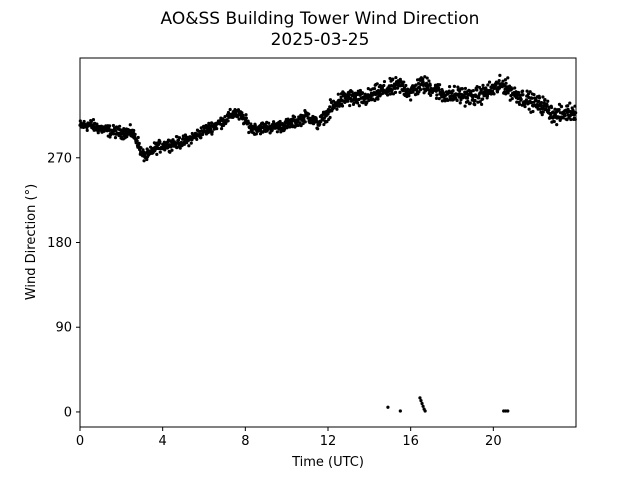 The height and width of the screenshot is (480, 640). Describe the element at coordinates (493, 441) in the screenshot. I see `x-tick-label: 20` at that location.